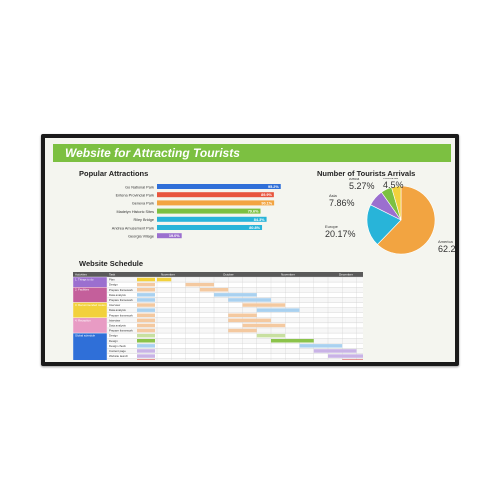 This screenshot has width=500, height=500. I want to click on bar-value-label: 95.2%, so click(273, 187).